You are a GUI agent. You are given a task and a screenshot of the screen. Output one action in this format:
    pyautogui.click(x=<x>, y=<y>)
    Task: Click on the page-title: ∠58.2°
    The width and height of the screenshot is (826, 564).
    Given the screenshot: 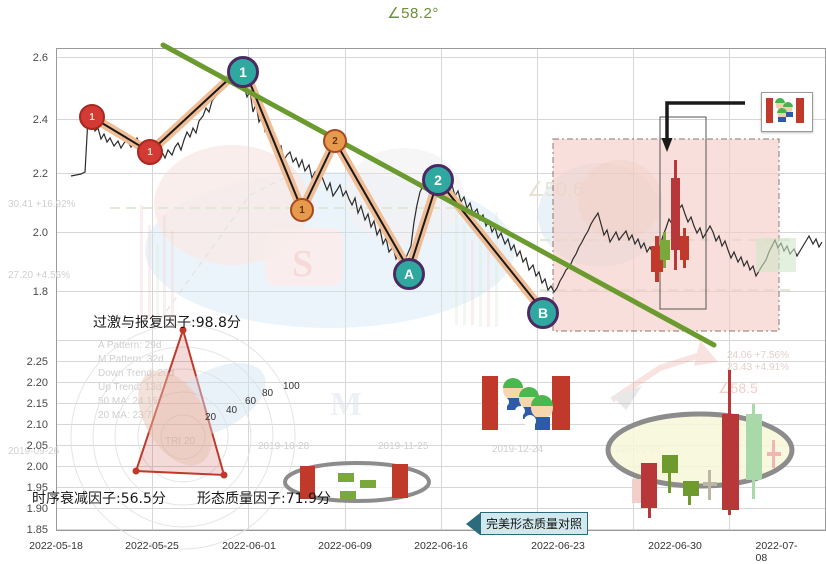 What is the action you would take?
    pyautogui.click(x=413, y=13)
    